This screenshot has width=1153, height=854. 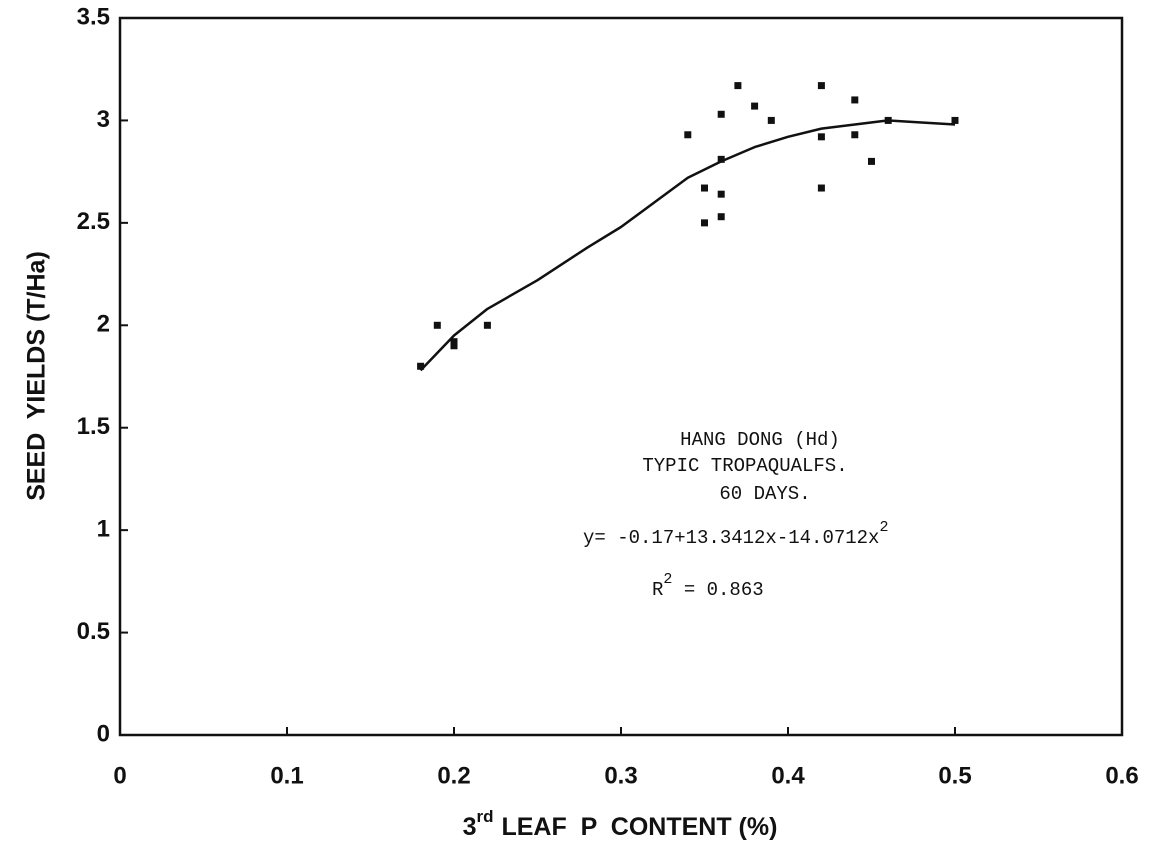 What do you see at coordinates (103, 733) in the screenshot?
I see `y-tick-label: 0` at bounding box center [103, 733].